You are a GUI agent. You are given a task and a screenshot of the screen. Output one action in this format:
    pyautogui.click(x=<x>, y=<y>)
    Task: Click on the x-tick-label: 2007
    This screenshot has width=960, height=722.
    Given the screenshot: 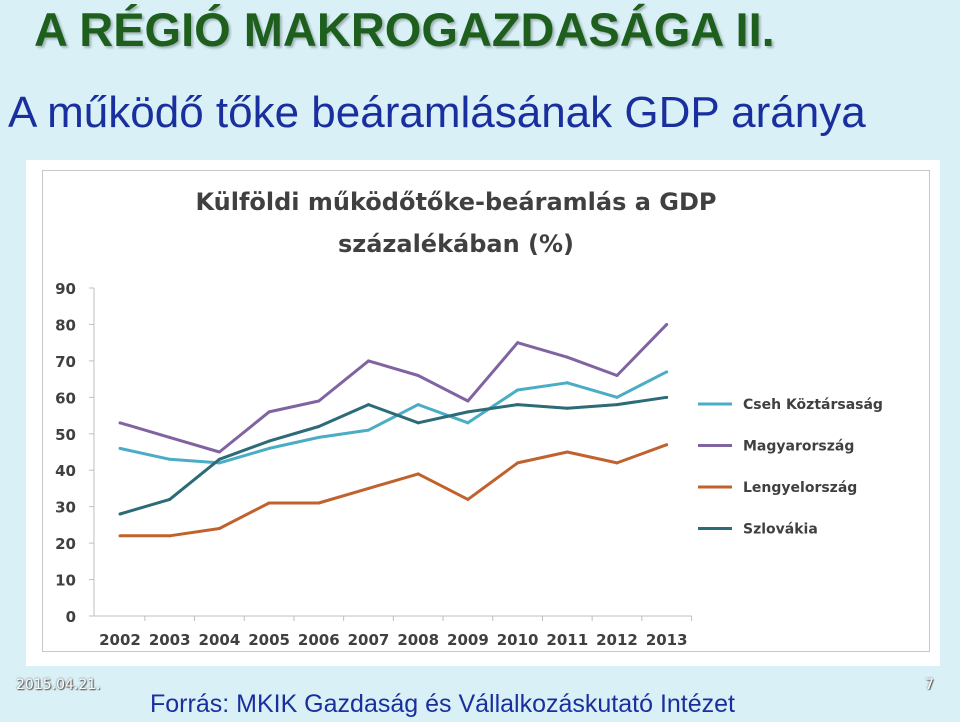 What is the action you would take?
    pyautogui.click(x=369, y=640)
    